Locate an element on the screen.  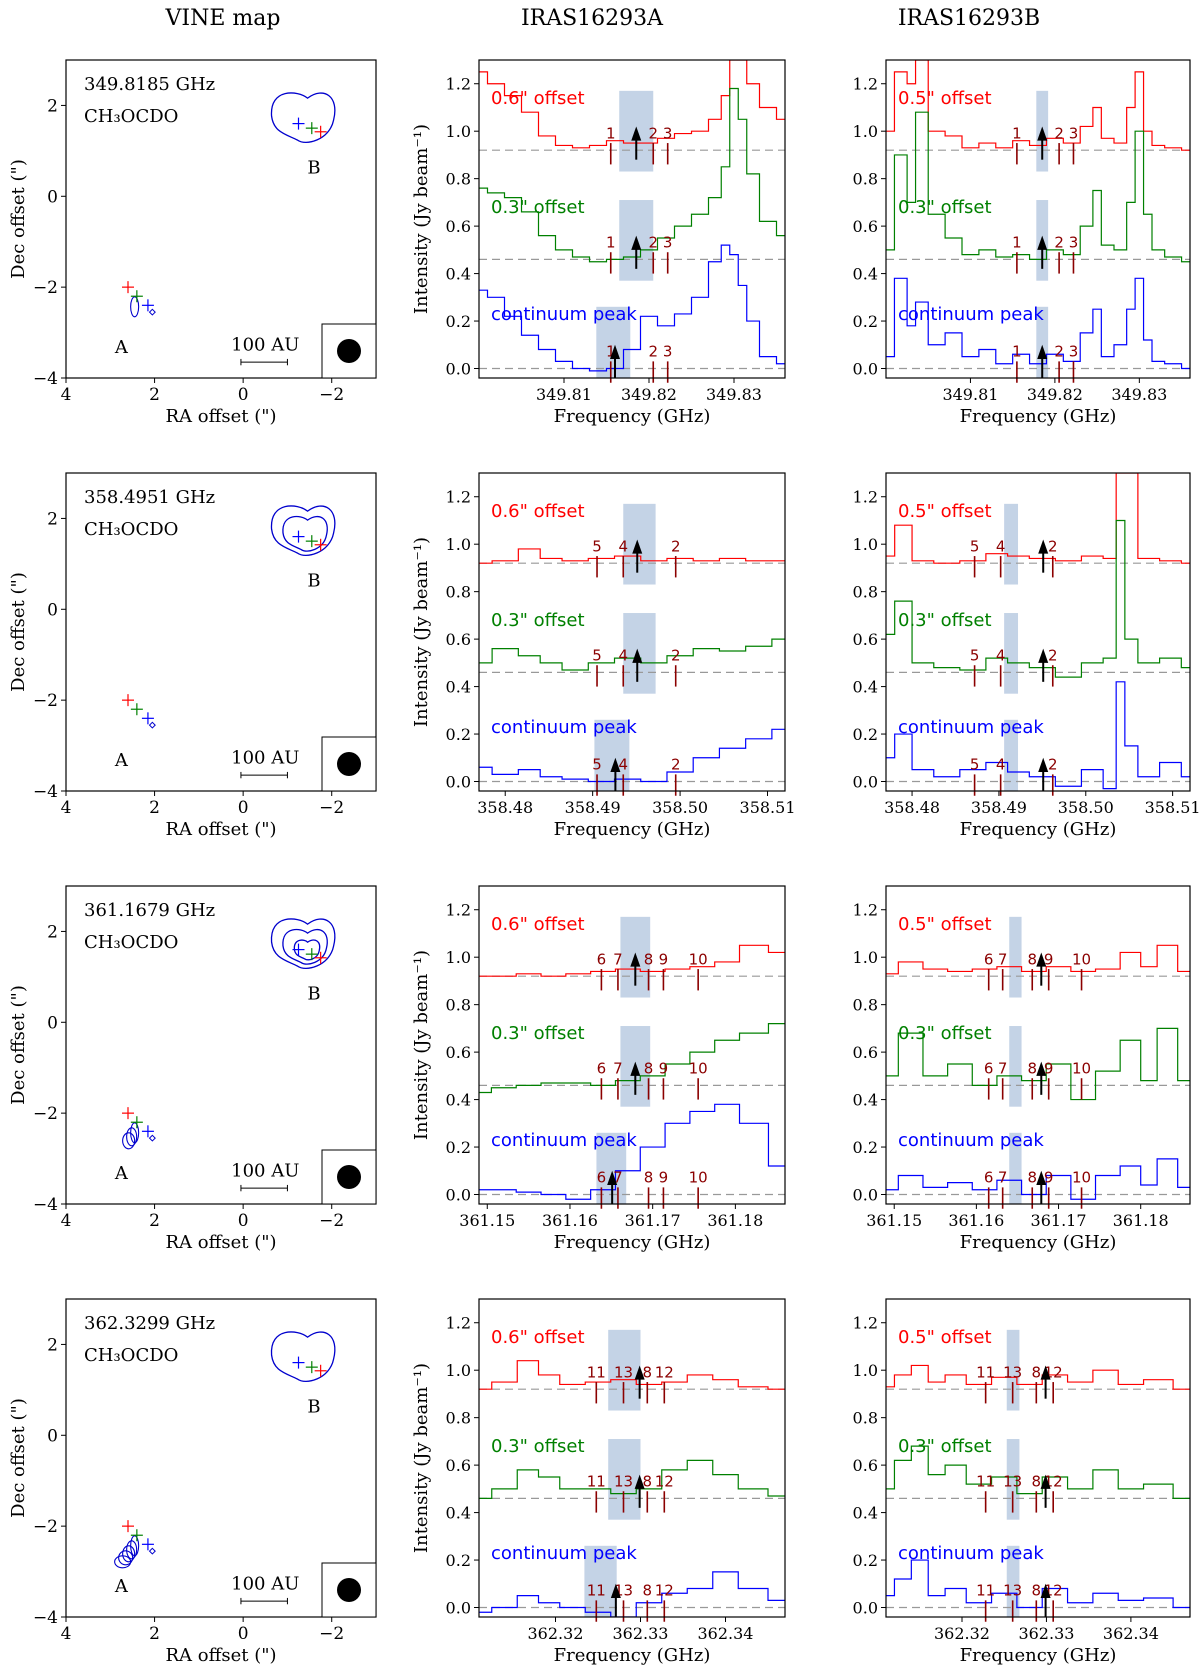
spec-xlabel: Frequency (GHz) is located at coordinates (632, 1242).